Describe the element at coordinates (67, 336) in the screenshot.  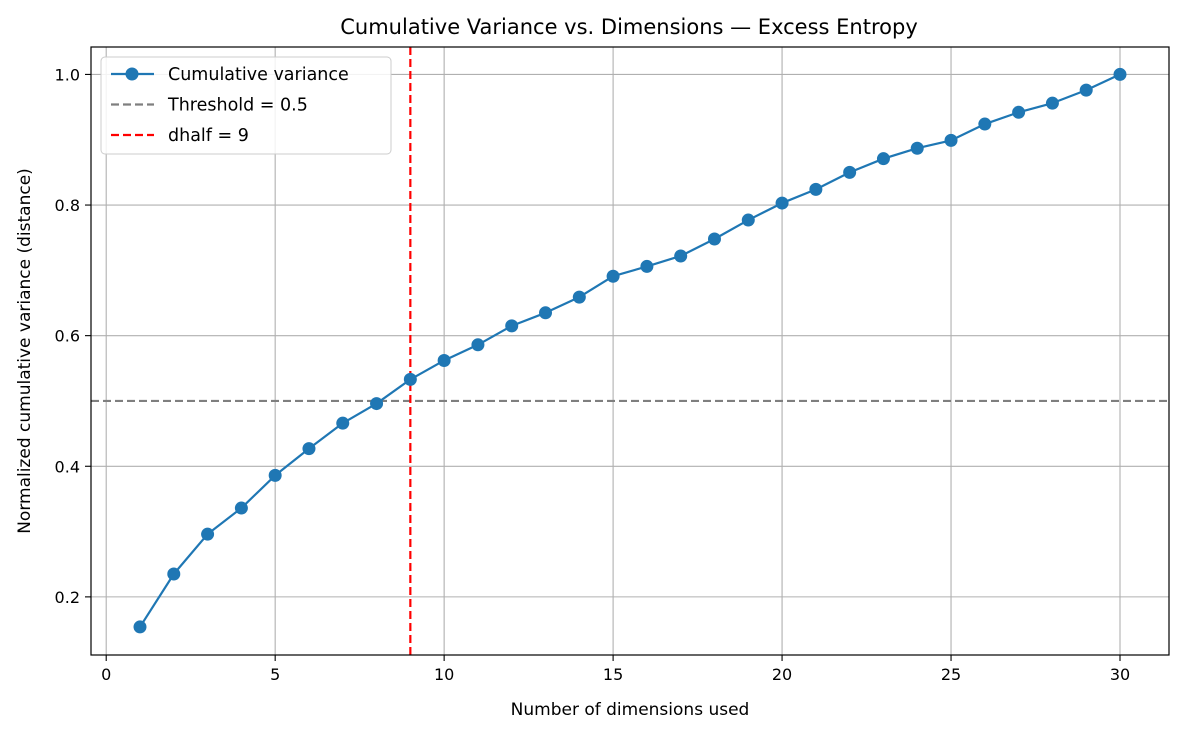
I see `y-tick-label: 0.6` at that location.